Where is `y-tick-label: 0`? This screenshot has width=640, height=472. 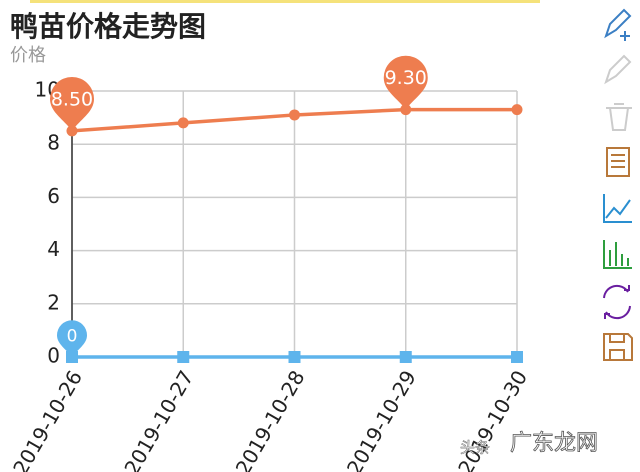
y-tick-label: 0 is located at coordinates (53, 356).